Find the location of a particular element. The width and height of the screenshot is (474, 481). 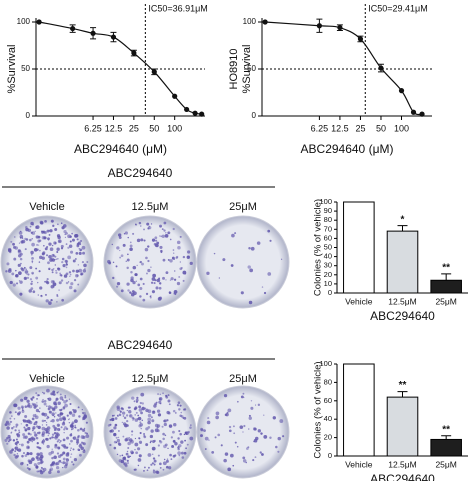

dish-label: 12.5μM is located at coordinates (150, 379).